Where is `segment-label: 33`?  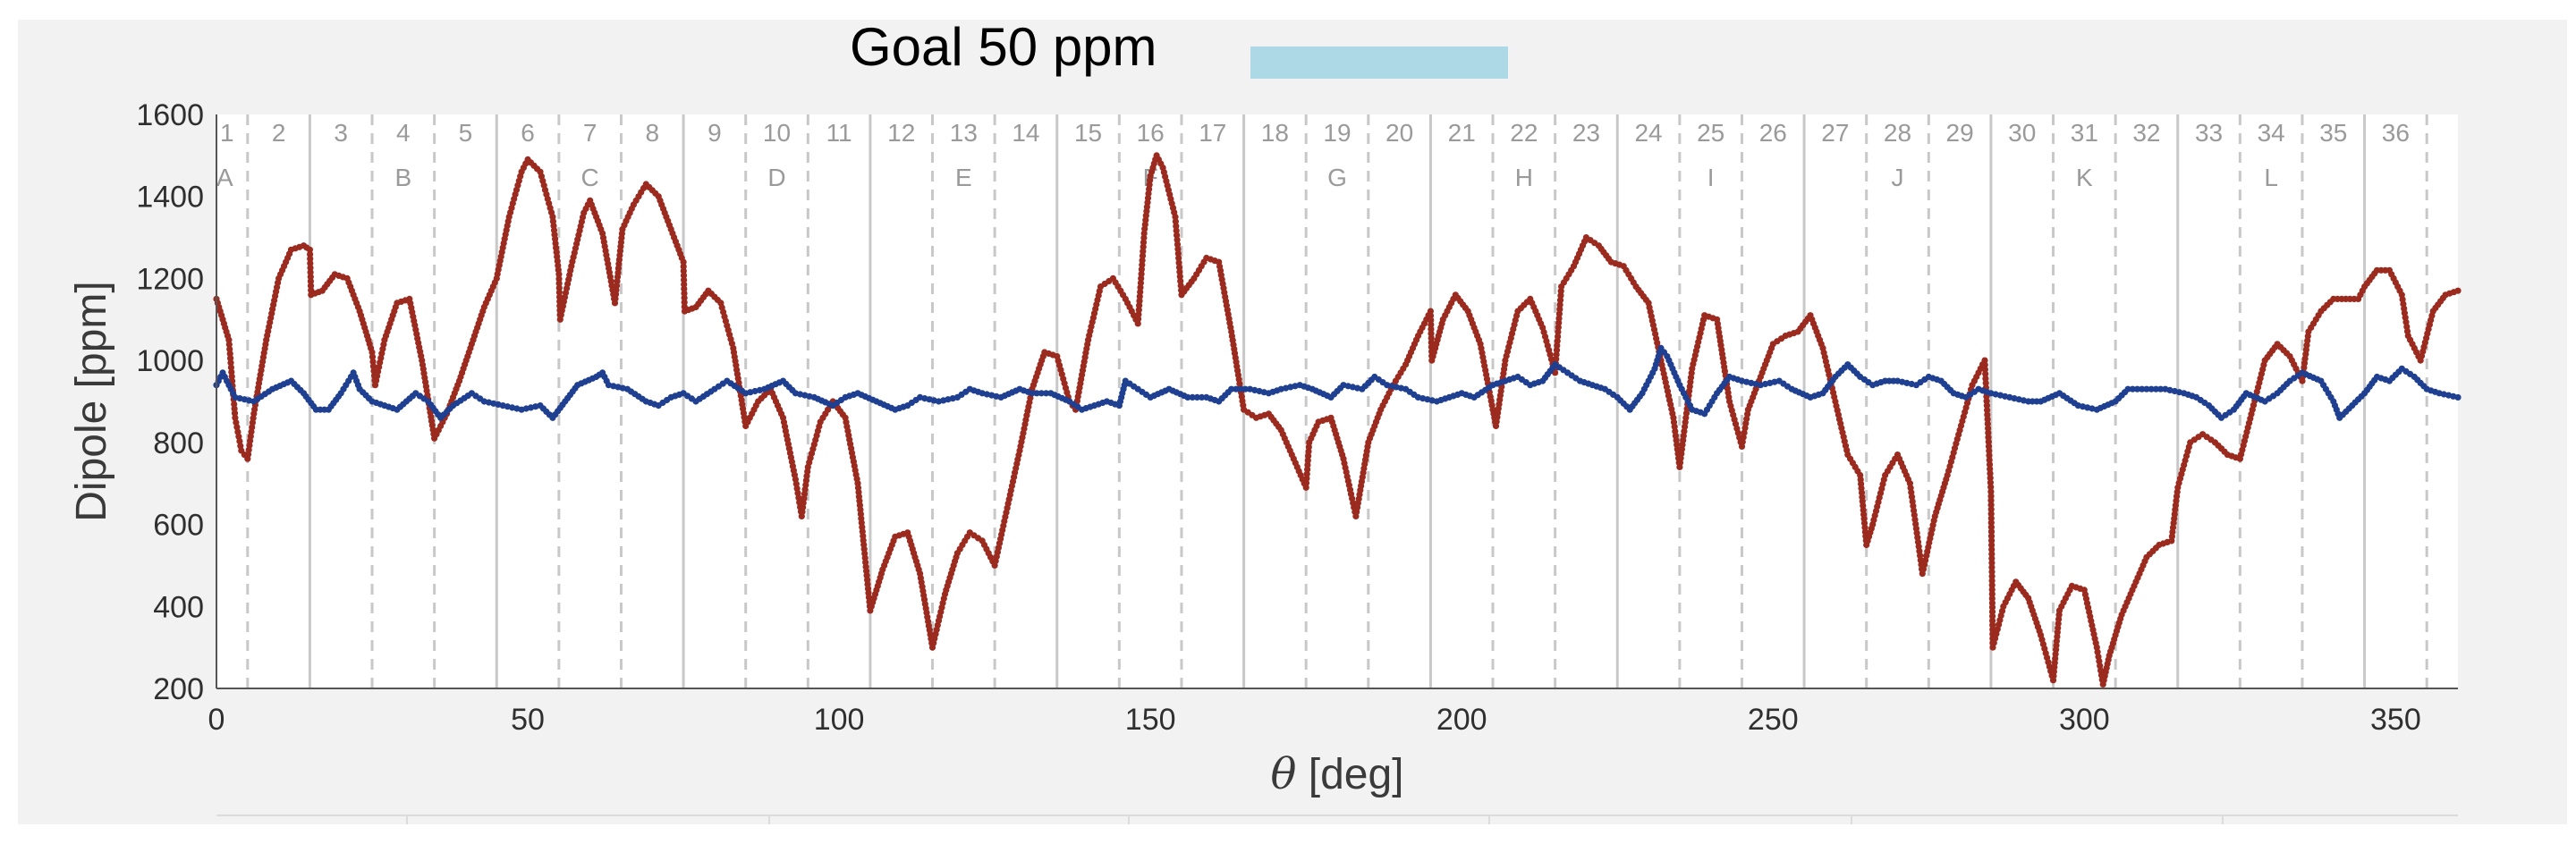
segment-label: 33 is located at coordinates (2209, 133).